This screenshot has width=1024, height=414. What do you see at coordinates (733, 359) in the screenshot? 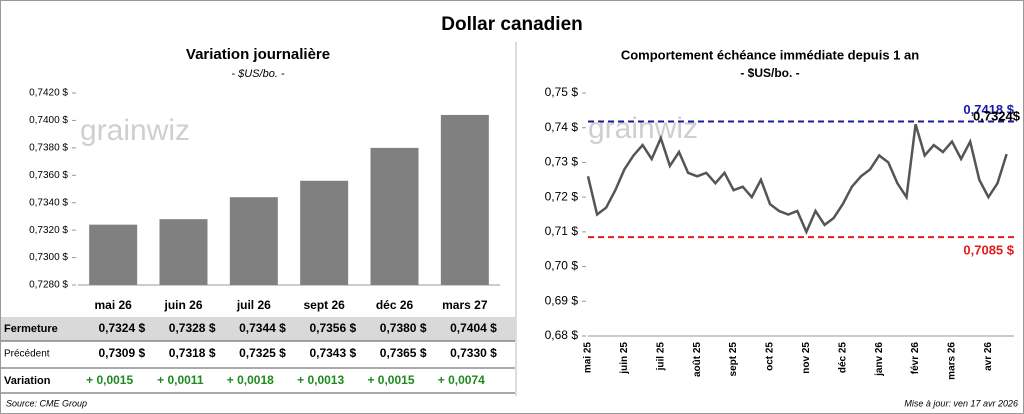
I see `x-tick-label: sept 25` at bounding box center [733, 359].